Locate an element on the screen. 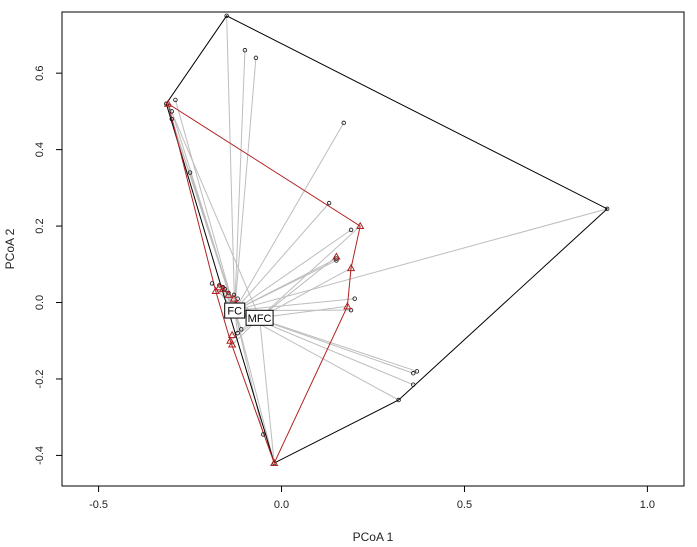 This screenshot has height=547, width=697. centroid-label-mfc: MFC is located at coordinates (259, 317).